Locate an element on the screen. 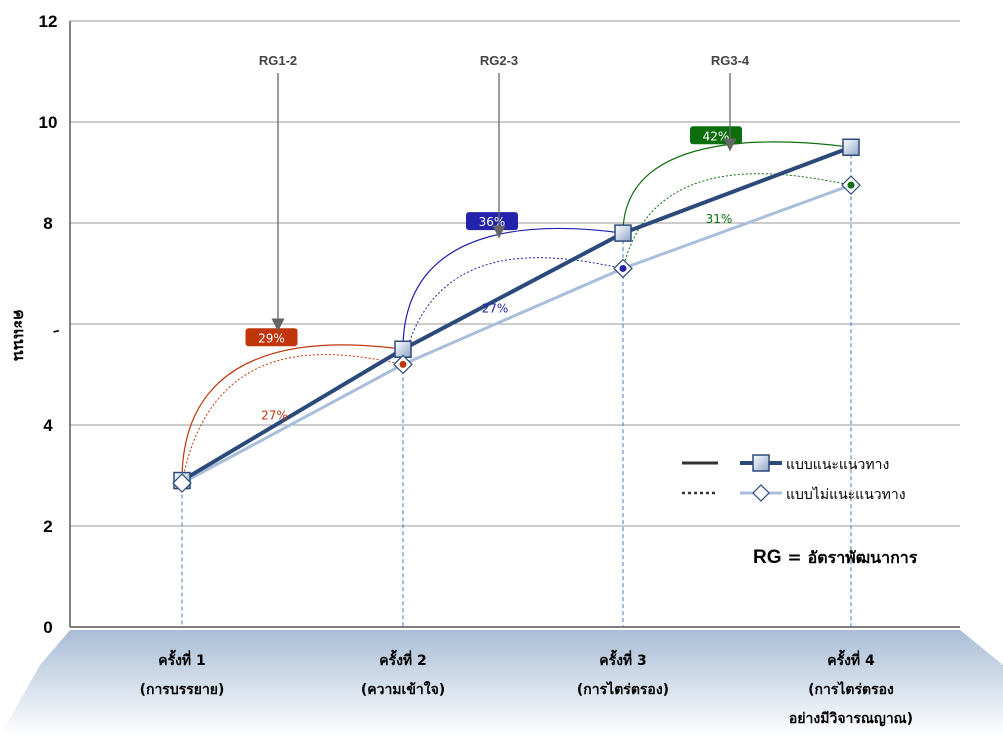  x-category-sublabel: (การบรรยาย) is located at coordinates (182, 690).